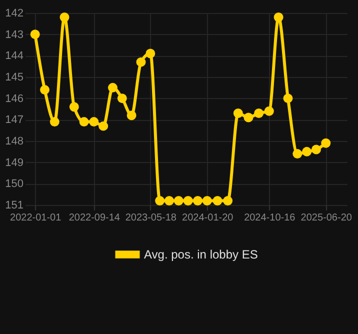 Image resolution: width=358 pixels, height=334 pixels. Describe the element at coordinates (14, 162) in the screenshot. I see `y-tick-label: 149` at that location.